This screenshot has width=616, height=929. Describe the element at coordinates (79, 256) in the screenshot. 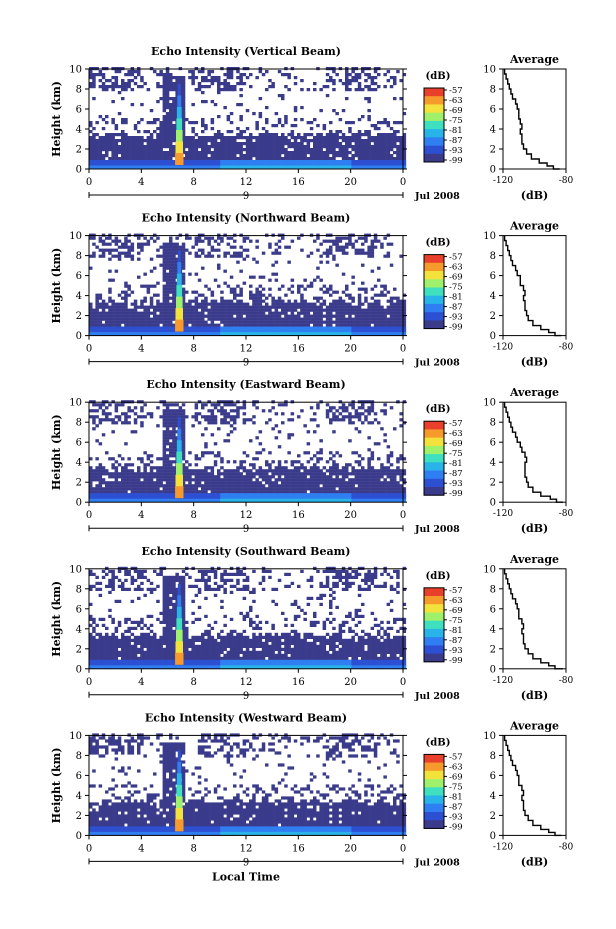

I see `y-tick-label: 8` at that location.